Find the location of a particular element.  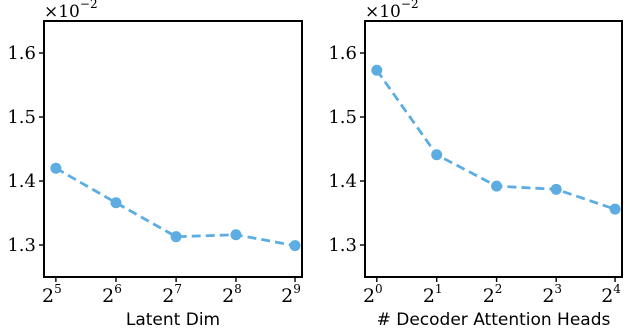

x-axis-label: # Decoder Attention Heads is located at coordinates (494, 319).